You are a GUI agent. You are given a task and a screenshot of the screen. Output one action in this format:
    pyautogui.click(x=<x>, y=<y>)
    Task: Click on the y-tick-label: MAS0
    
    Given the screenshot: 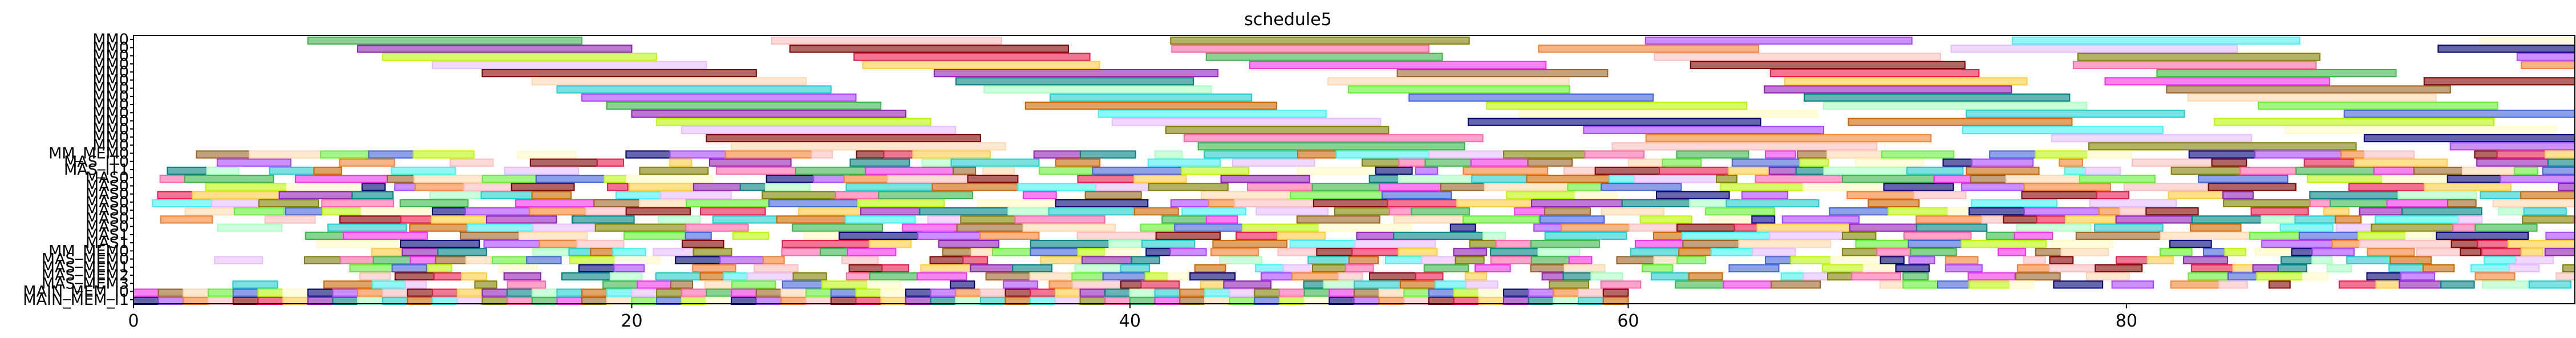 What is the action you would take?
    pyautogui.click(x=107, y=202)
    